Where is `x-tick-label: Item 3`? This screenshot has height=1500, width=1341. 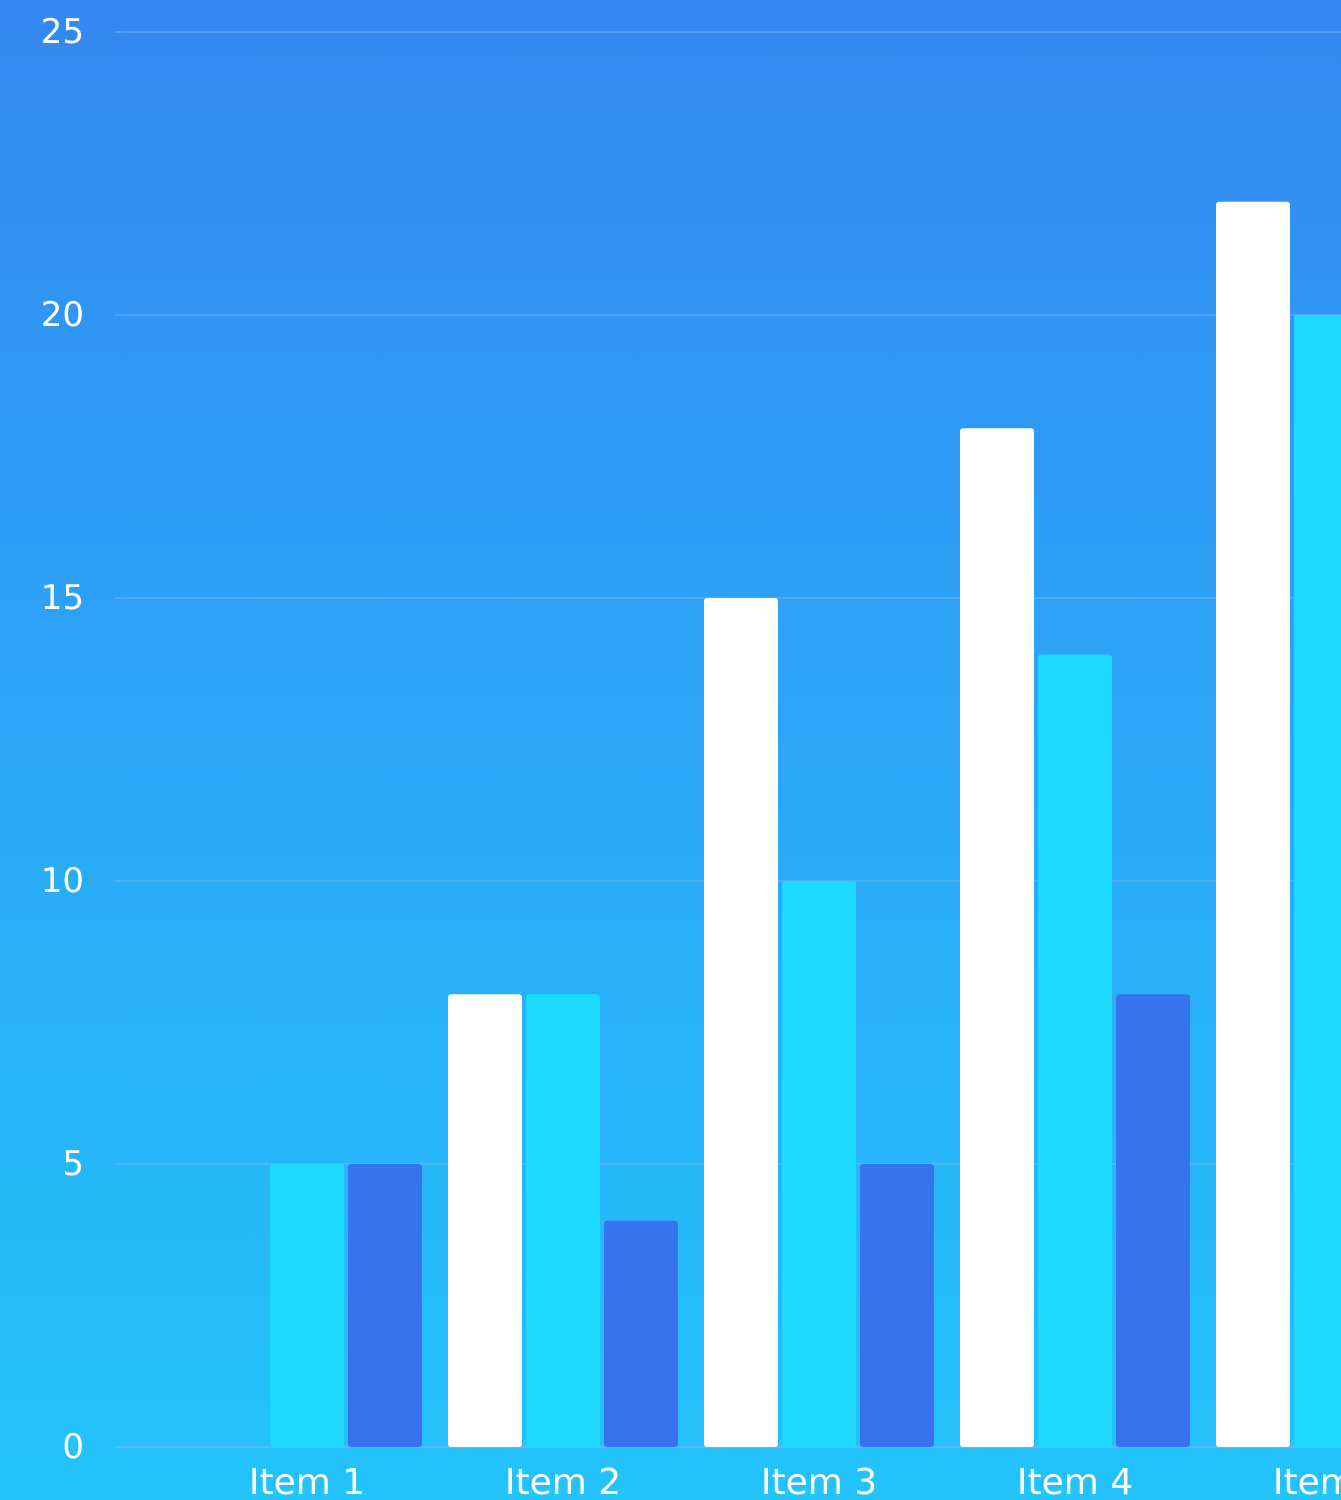 x-tick-label: Item 3 is located at coordinates (819, 1481).